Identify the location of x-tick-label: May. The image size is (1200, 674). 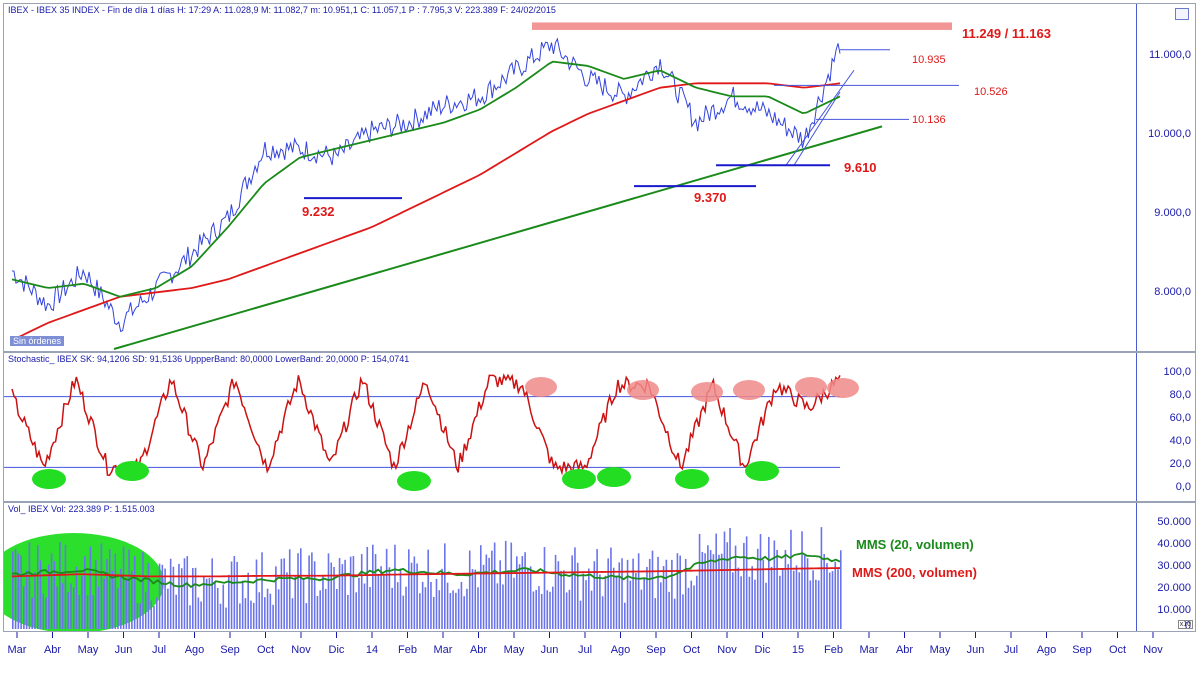
(514, 650).